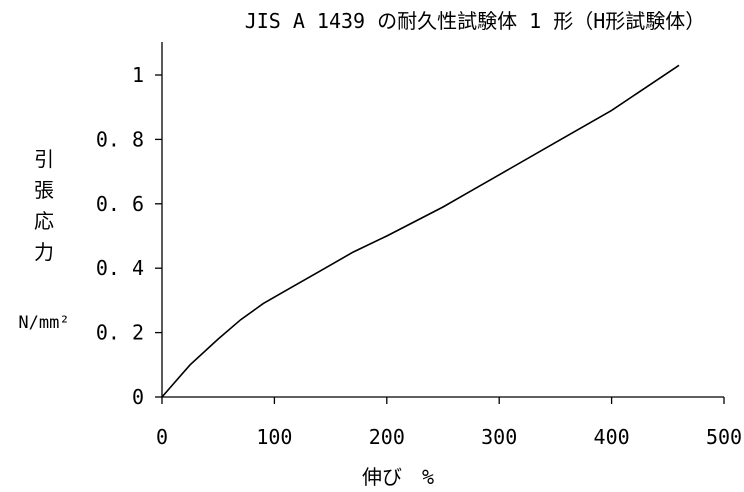 This screenshot has height=492, width=744. Describe the element at coordinates (44, 190) in the screenshot. I see `y-axis-label-char: 張` at that location.